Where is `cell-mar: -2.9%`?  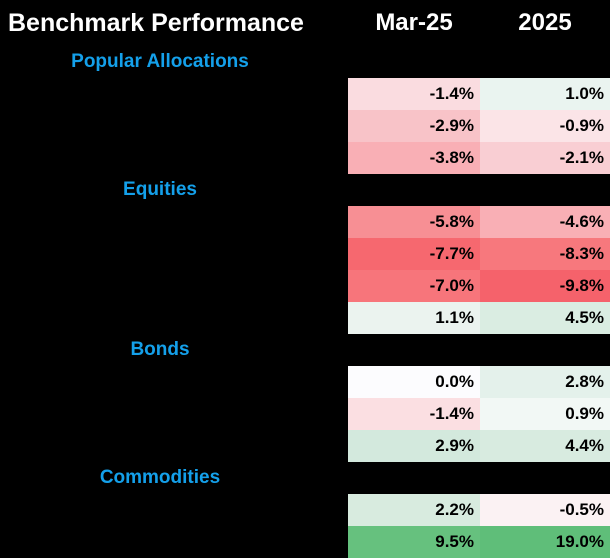 cell-mar: -2.9% is located at coordinates (414, 126).